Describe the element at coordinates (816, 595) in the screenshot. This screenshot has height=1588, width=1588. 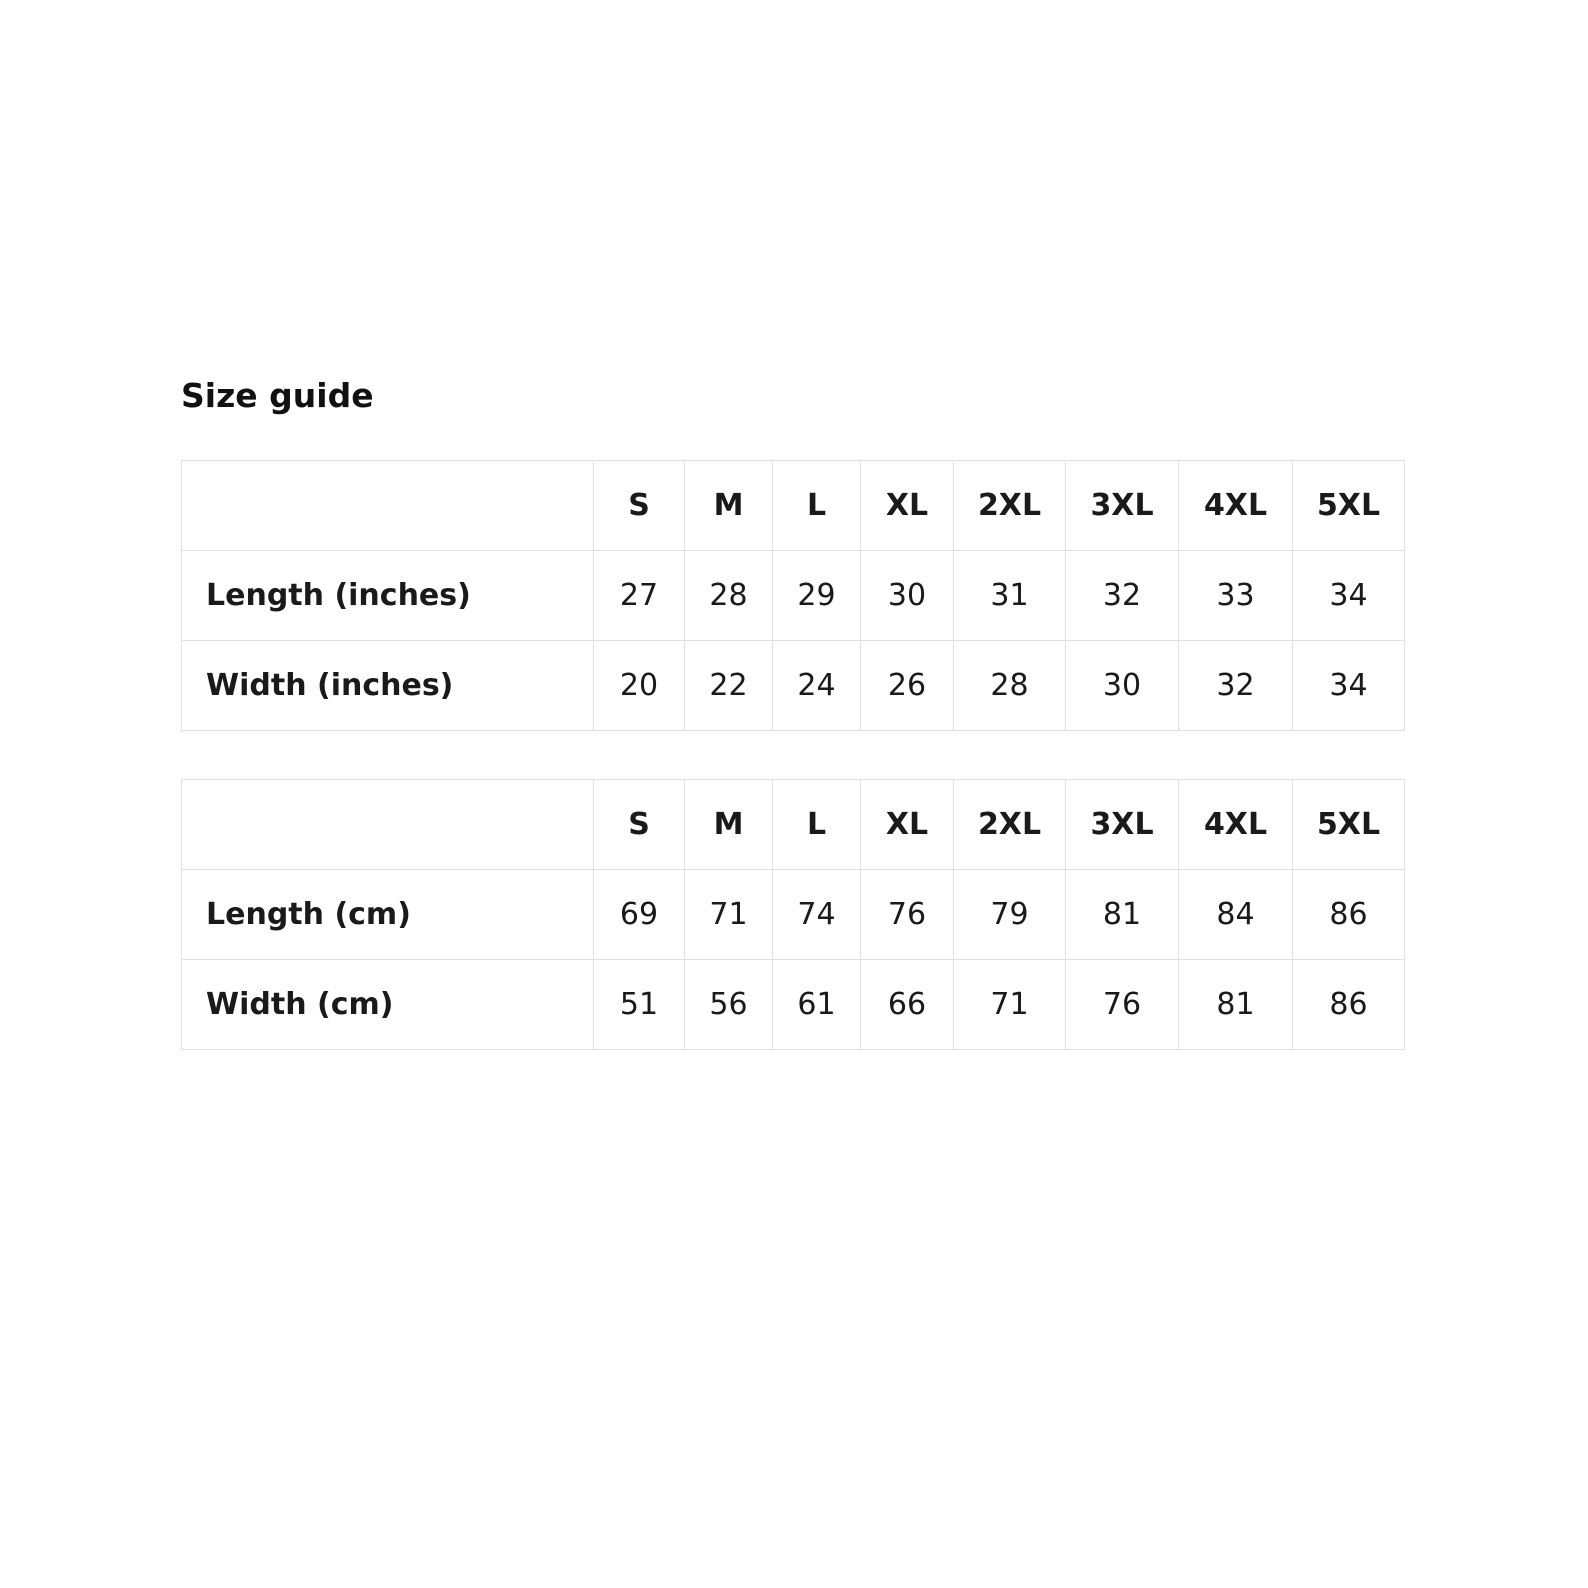
I see `table-cell: 29` at that location.